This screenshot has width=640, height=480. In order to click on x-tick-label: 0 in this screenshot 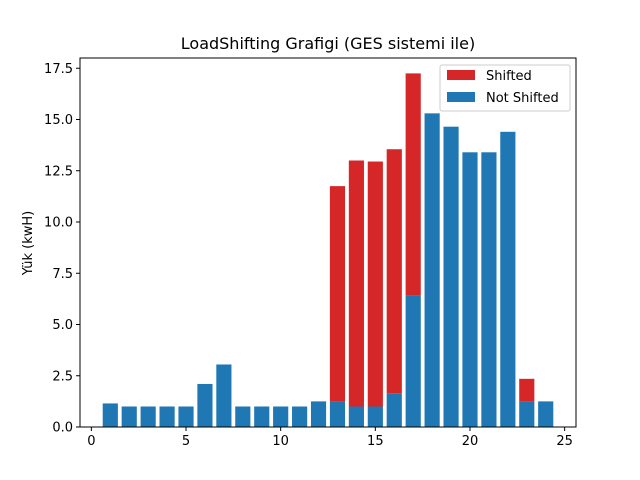, I will do `click(91, 441)`.